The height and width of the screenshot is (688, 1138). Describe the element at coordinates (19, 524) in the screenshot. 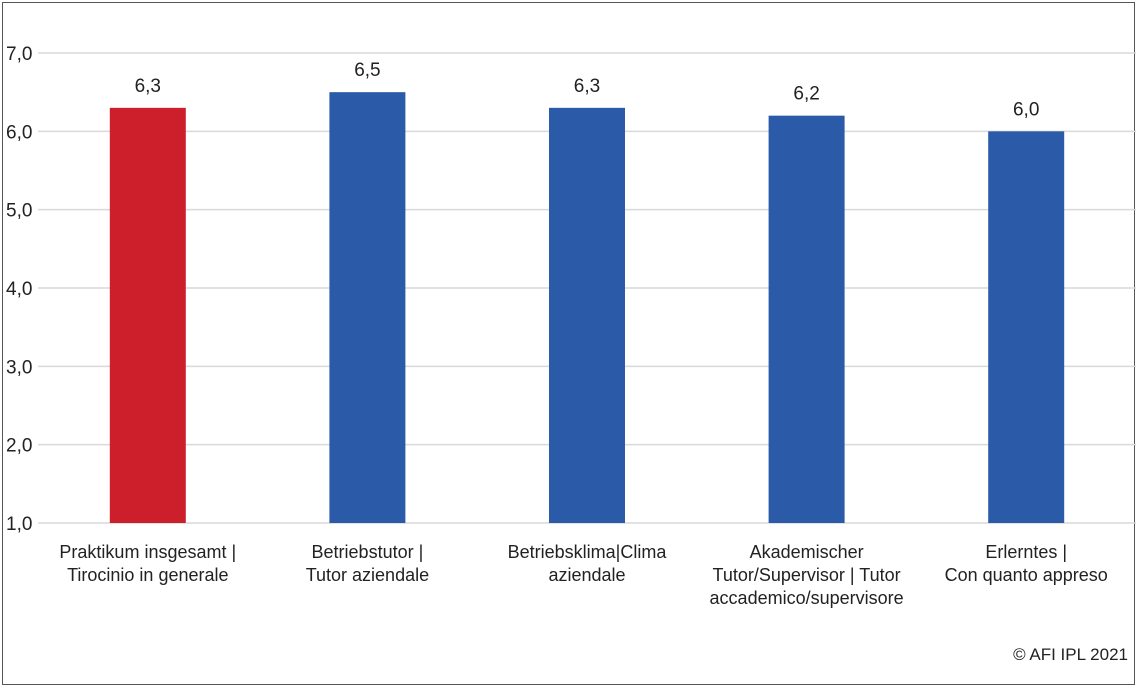

I see `y-tick-label: 1,0` at that location.